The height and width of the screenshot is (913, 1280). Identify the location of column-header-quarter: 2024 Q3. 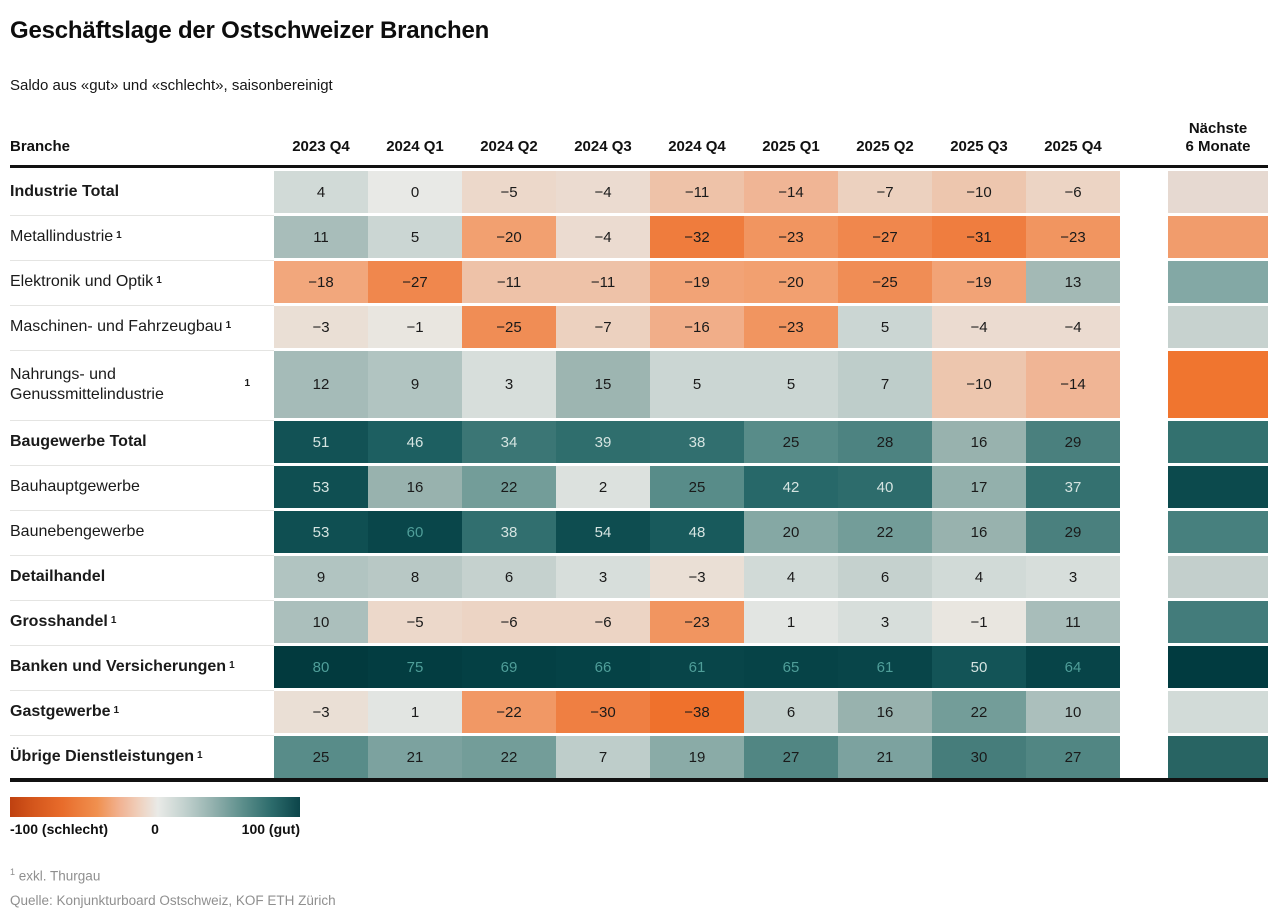
(603, 146).